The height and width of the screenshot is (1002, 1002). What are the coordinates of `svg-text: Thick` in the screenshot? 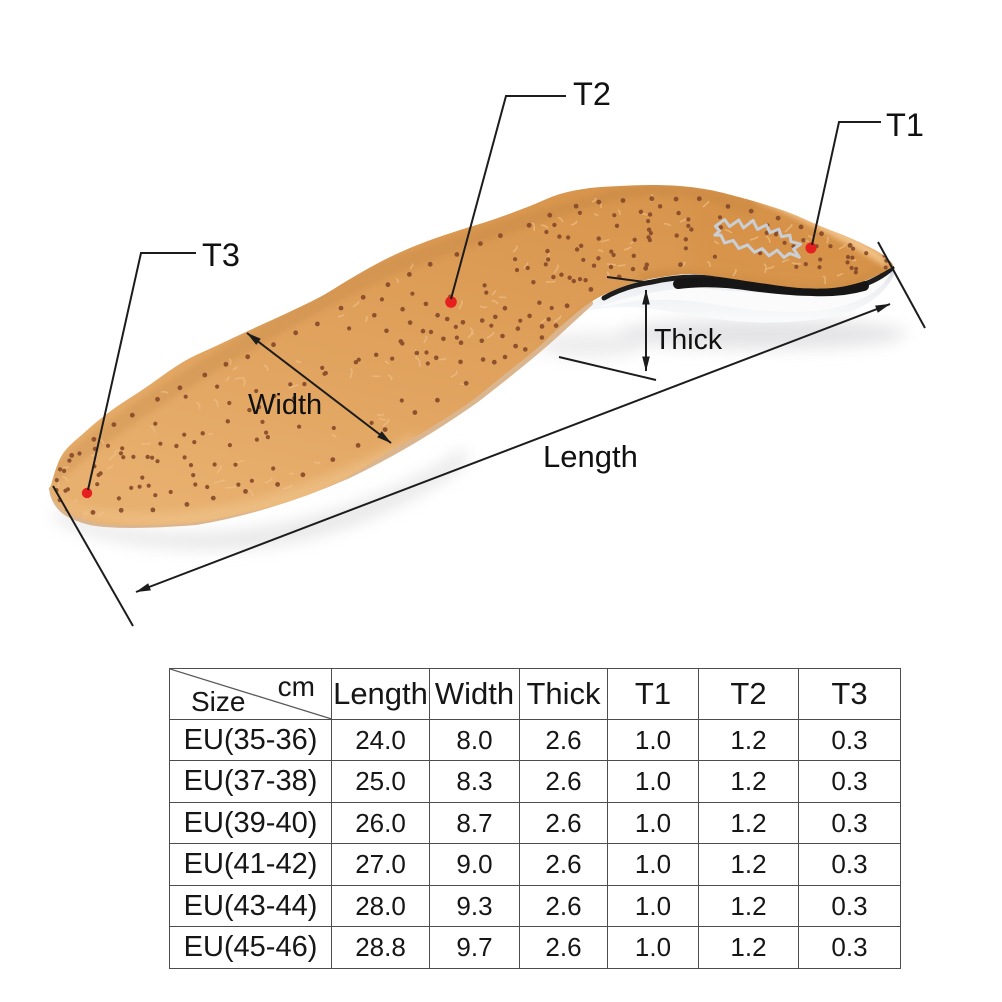 It's located at (688, 340).